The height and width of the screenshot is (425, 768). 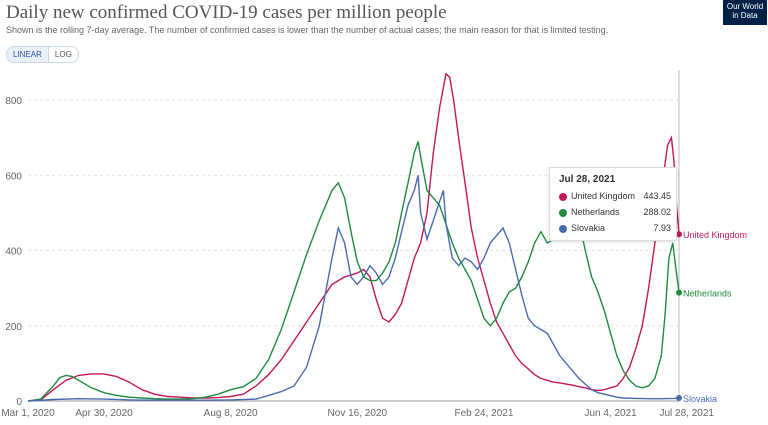 I want to click on series-end-label: Netherlands, so click(x=707, y=294).